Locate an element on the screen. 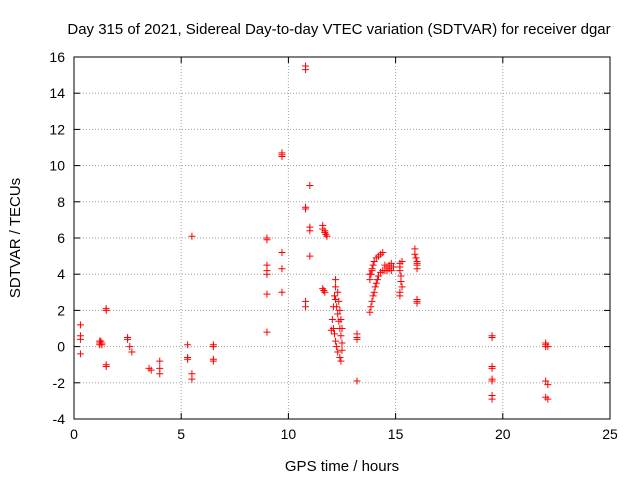 This screenshot has width=640, height=480. y-tick-label: -4 is located at coordinates (59, 419).